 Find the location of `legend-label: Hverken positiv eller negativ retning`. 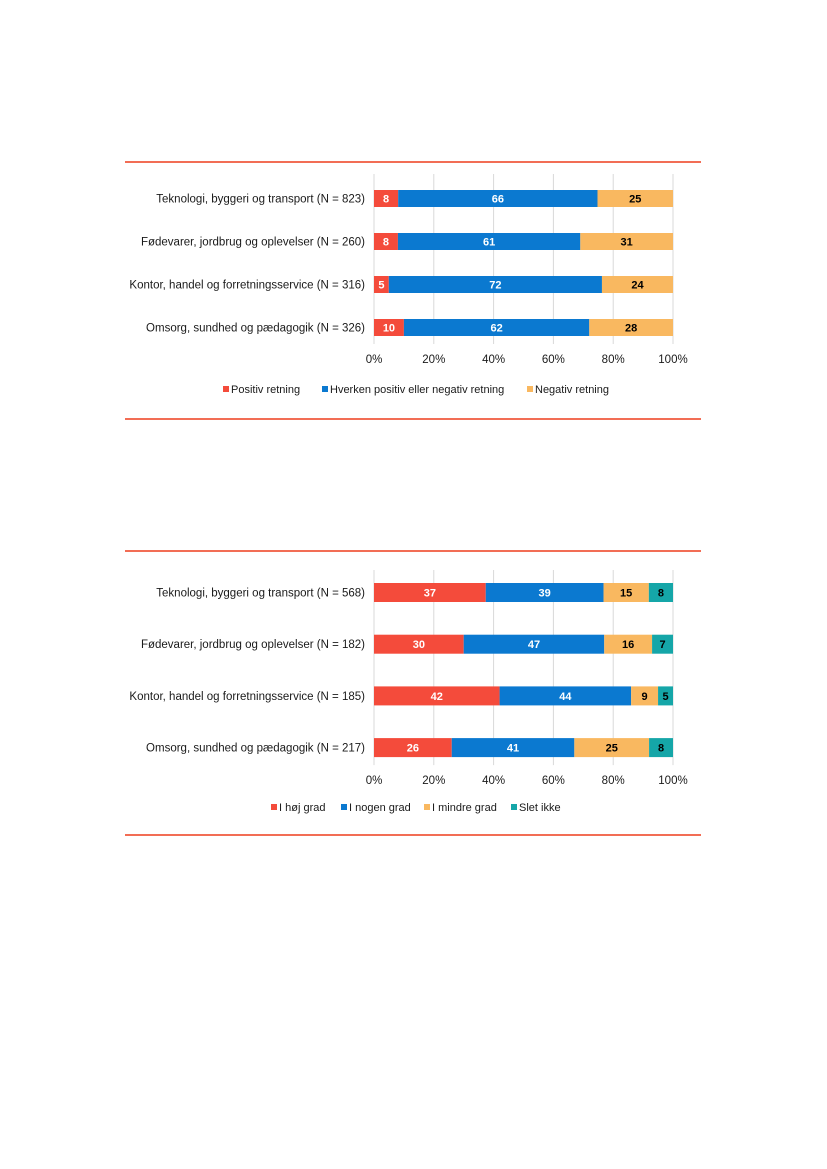

legend-label: Hverken positiv eller negativ retning is located at coordinates (417, 390).